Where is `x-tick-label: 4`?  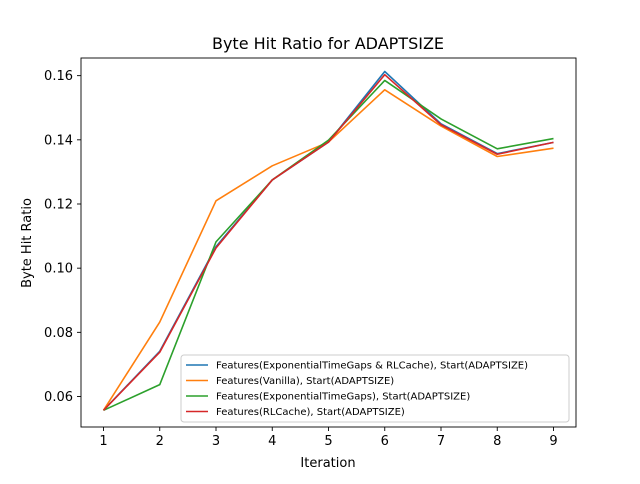
x-tick-label: 4 is located at coordinates (272, 441).